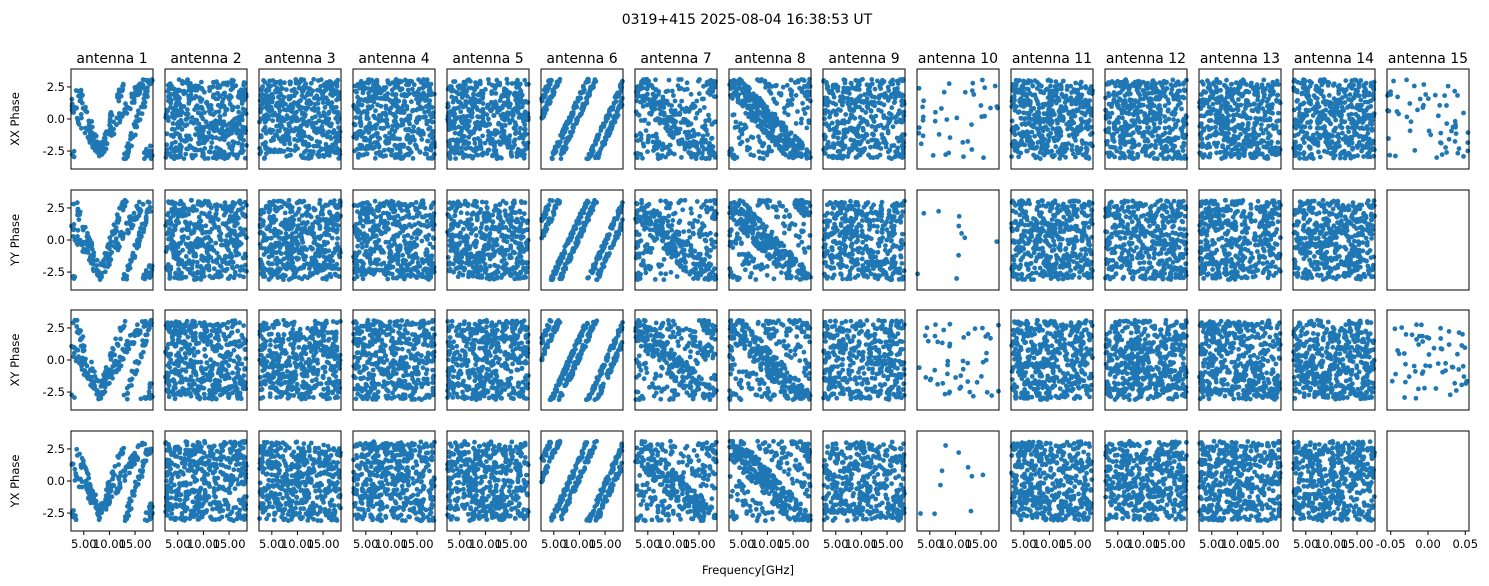 The image size is (1489, 586). I want to click on panel-title: antenna 3, so click(299, 59).